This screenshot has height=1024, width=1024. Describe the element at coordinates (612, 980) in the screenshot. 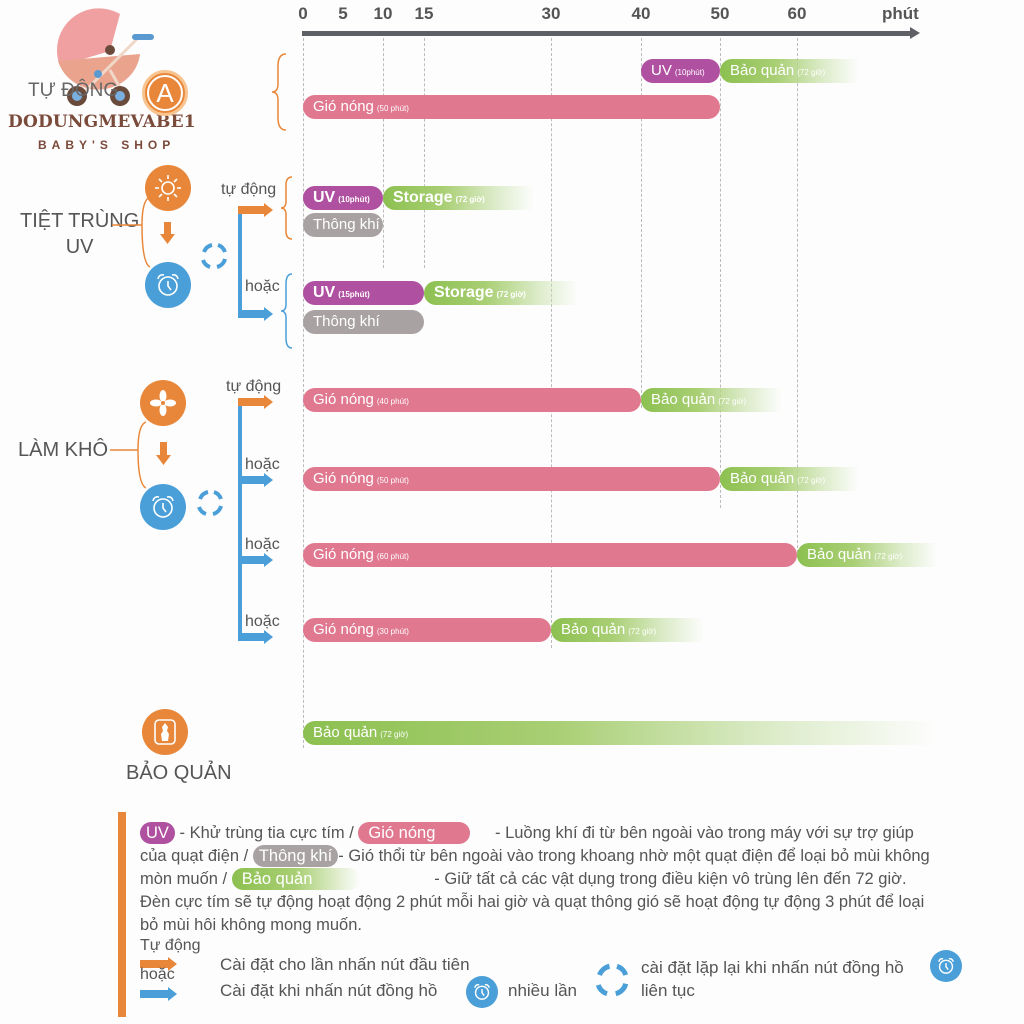

I see `legend-repeat-icon` at that location.